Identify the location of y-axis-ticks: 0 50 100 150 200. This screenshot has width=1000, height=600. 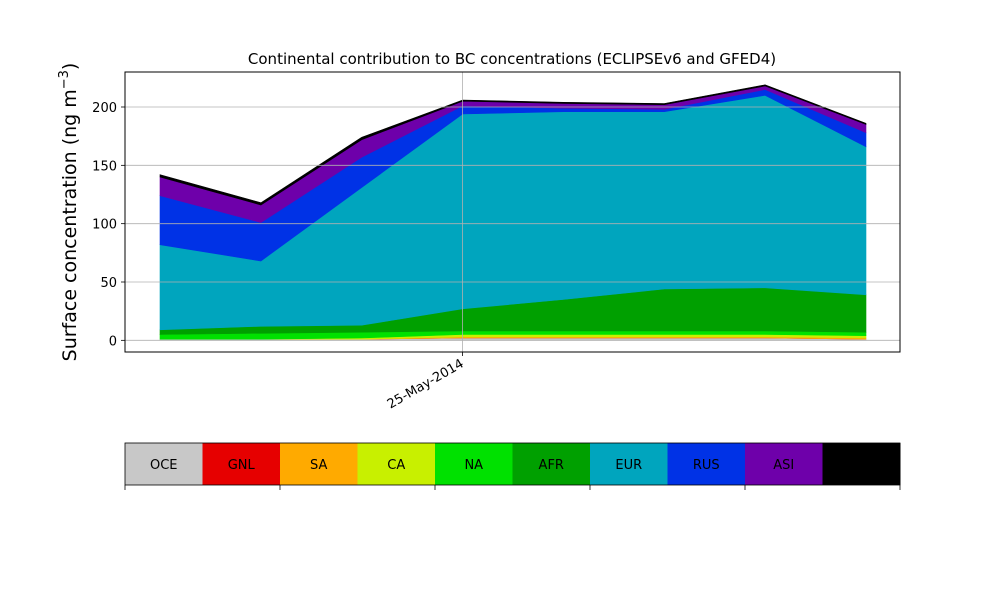
(108, 225).